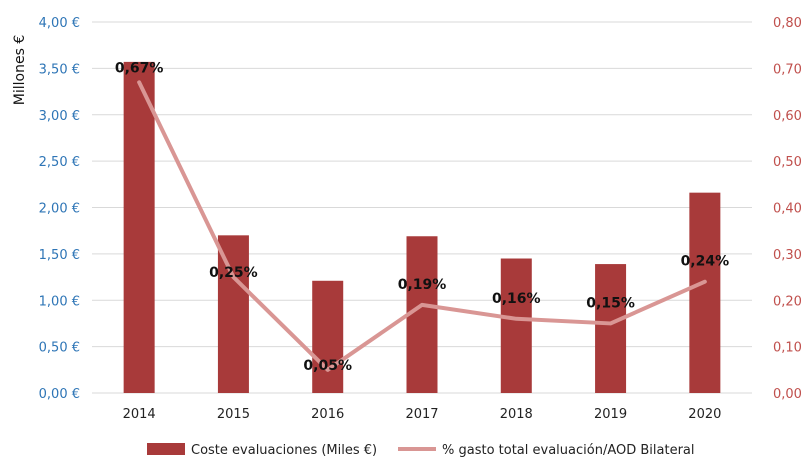 The image size is (803, 457). I want to click on legend-swatch-bars, so click(166, 449).